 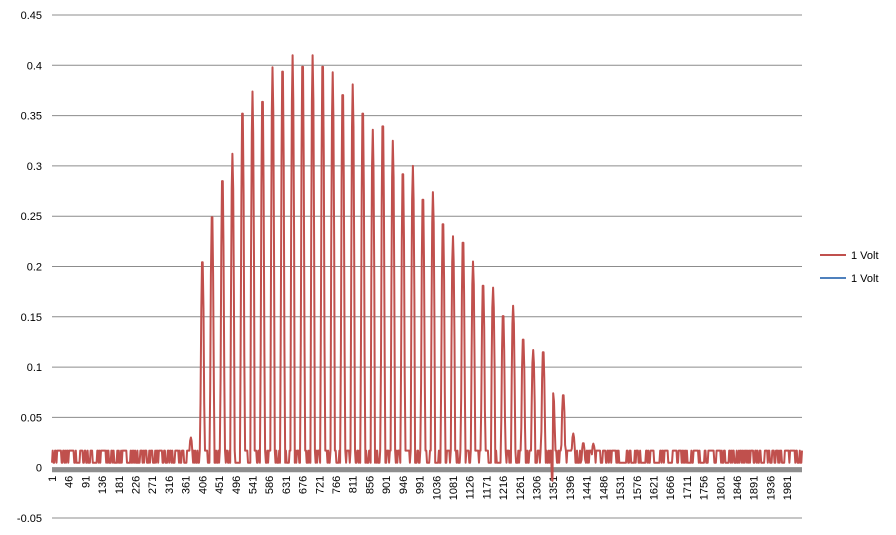 I want to click on x-tick-label: 541, so click(x=253, y=485).